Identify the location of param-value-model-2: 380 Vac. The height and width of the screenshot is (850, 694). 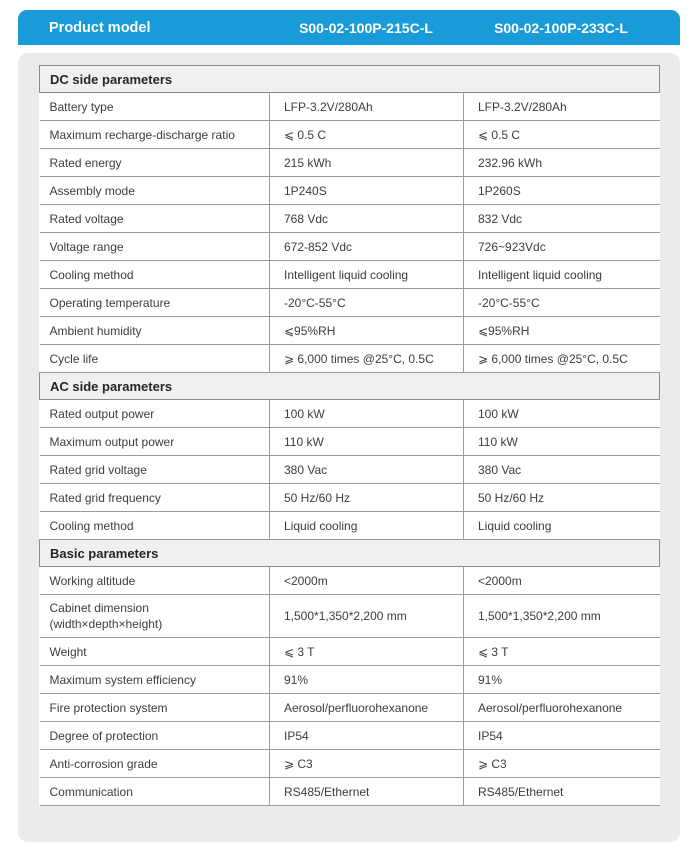
(561, 469).